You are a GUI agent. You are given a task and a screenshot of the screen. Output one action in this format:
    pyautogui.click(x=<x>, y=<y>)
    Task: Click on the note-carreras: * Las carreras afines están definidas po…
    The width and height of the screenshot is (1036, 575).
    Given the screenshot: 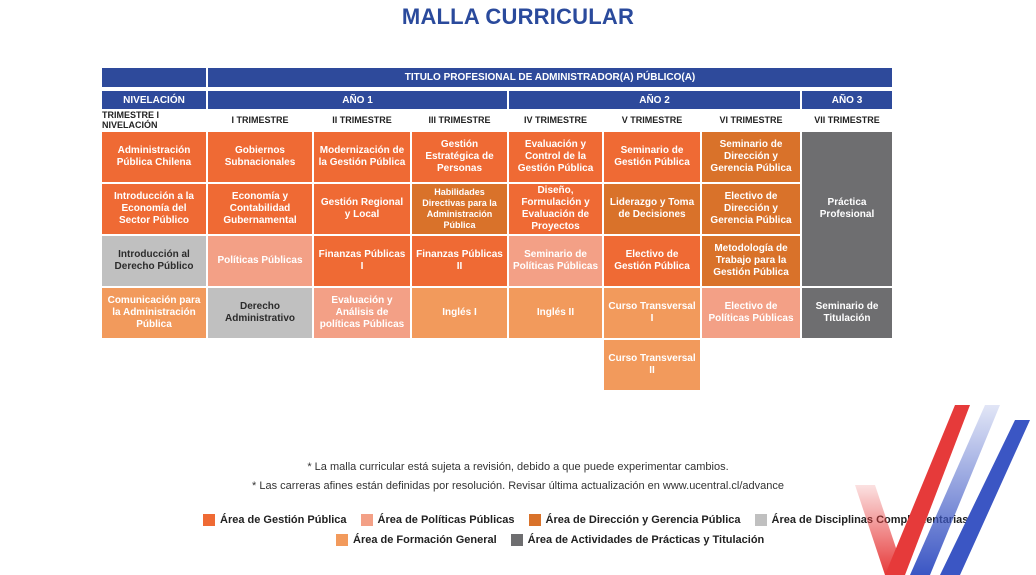 What is the action you would take?
    pyautogui.click(x=518, y=486)
    